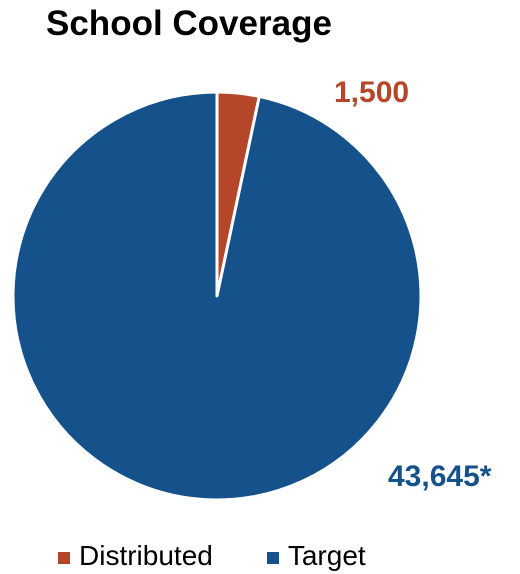 This screenshot has width=520, height=574. What do you see at coordinates (440, 476) in the screenshot?
I see `data-label-target: 43,645*` at bounding box center [440, 476].